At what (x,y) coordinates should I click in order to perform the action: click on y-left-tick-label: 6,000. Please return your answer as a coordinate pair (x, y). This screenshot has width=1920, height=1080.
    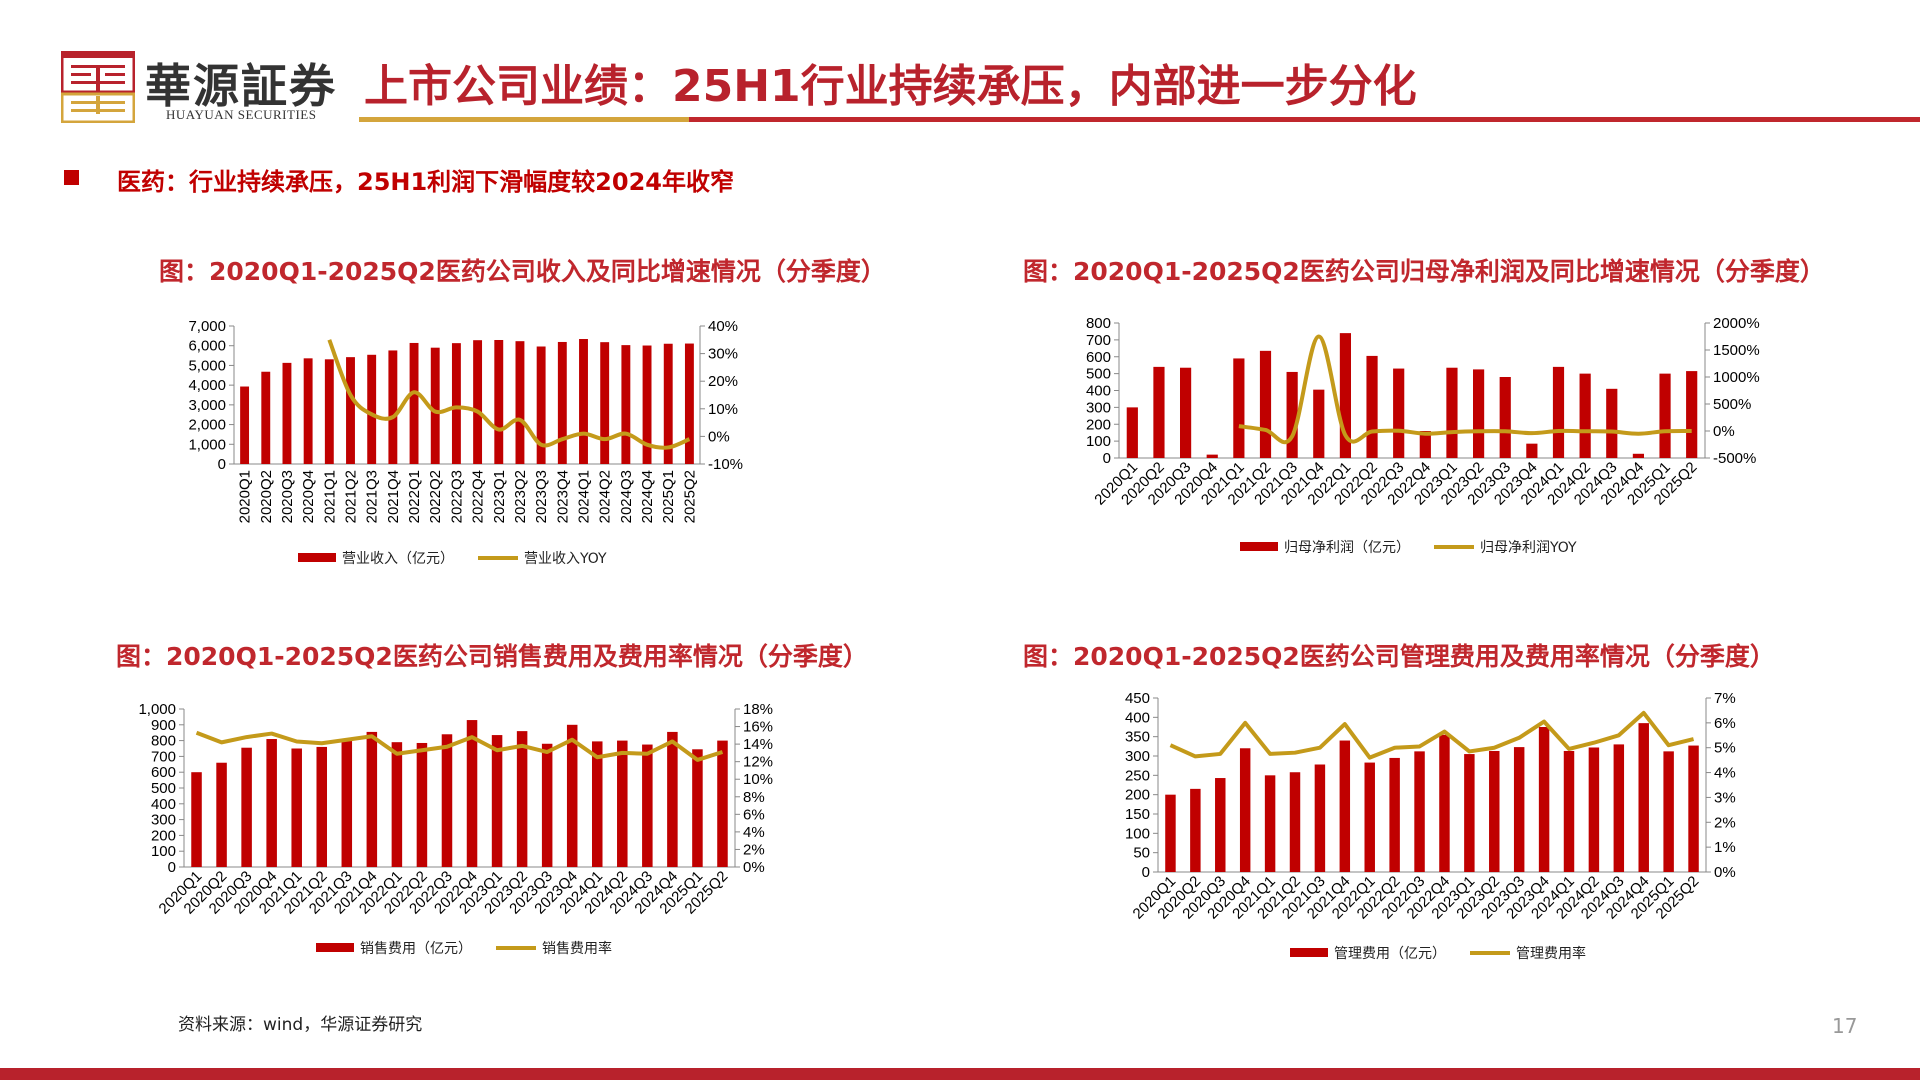
    Looking at the image, I should click on (207, 346).